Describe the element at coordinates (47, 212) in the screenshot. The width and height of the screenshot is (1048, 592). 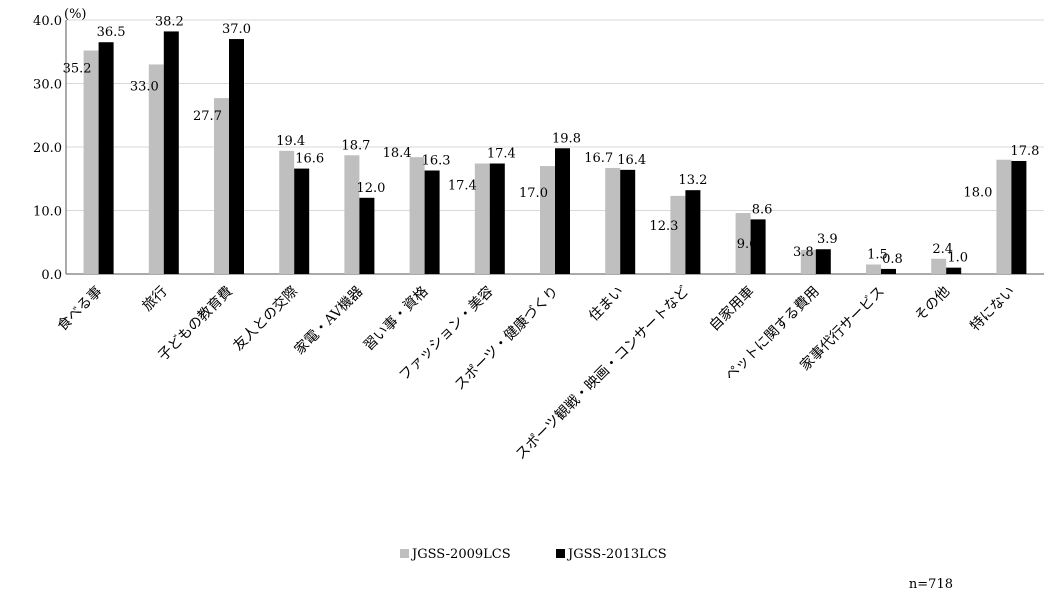
I see `y-tick-label: 10.0` at that location.